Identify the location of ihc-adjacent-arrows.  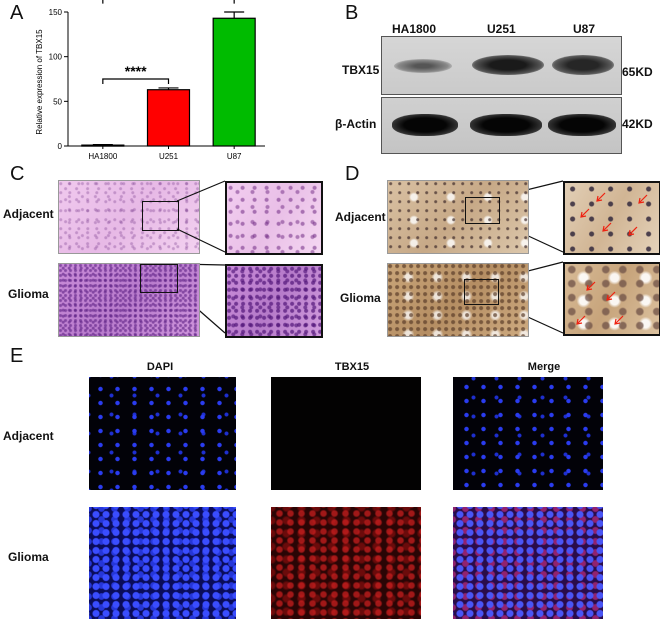
(614, 214).